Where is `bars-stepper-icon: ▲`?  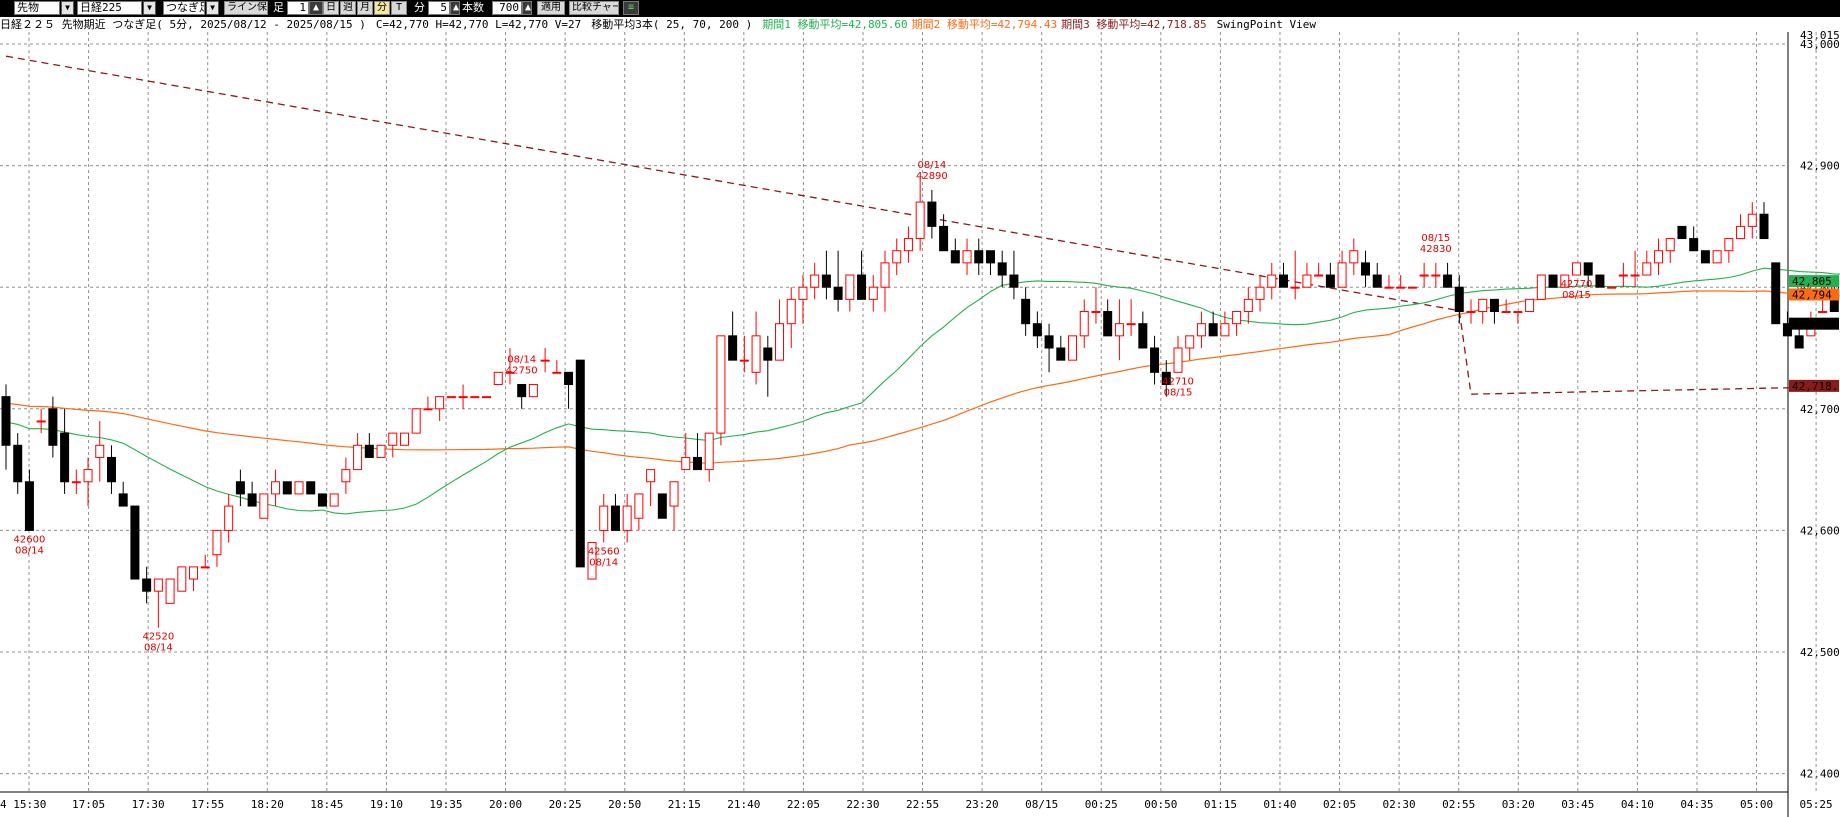 bars-stepper-icon: ▲ is located at coordinates (527, 8).